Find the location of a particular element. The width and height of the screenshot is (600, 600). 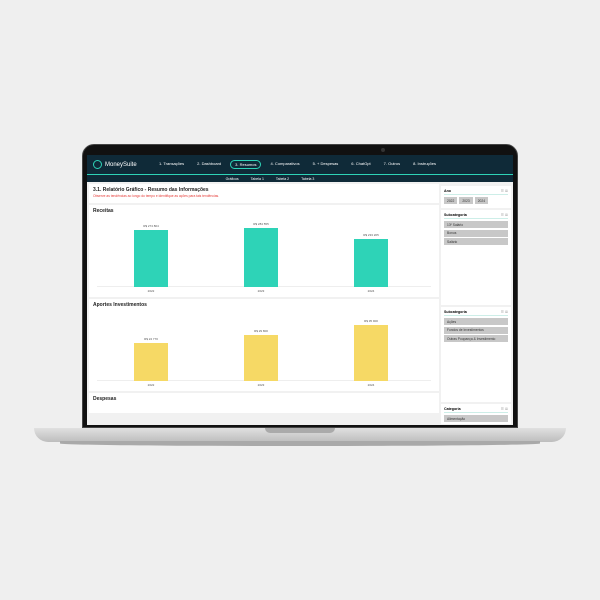

data-label: R$ 233 205 is located at coordinates (371, 234).